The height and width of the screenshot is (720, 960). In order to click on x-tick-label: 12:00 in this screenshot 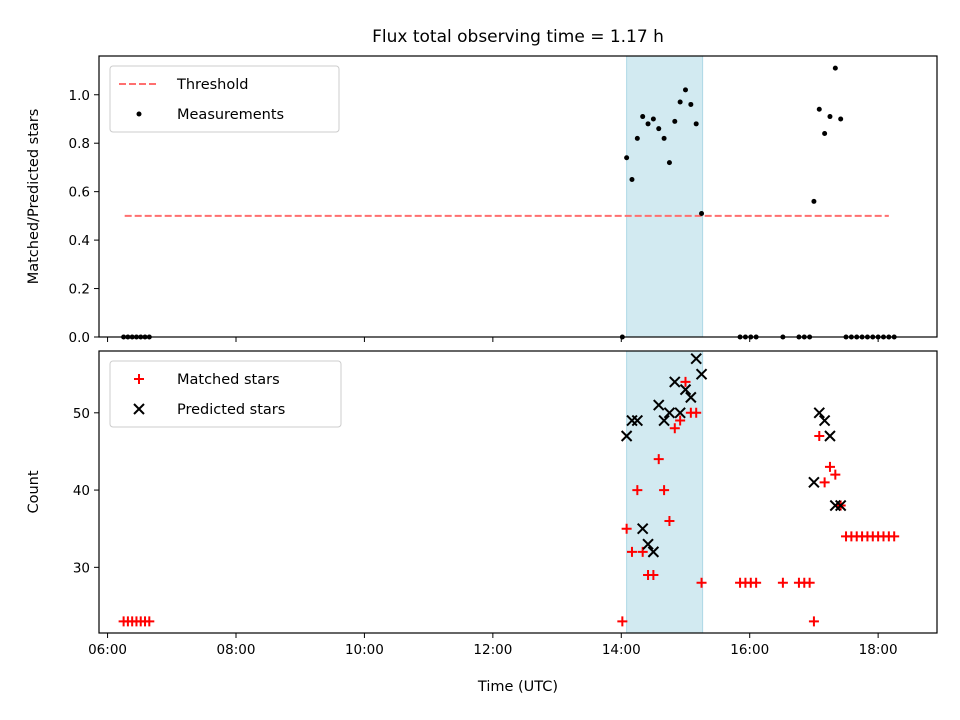, I will do `click(492, 650)`.